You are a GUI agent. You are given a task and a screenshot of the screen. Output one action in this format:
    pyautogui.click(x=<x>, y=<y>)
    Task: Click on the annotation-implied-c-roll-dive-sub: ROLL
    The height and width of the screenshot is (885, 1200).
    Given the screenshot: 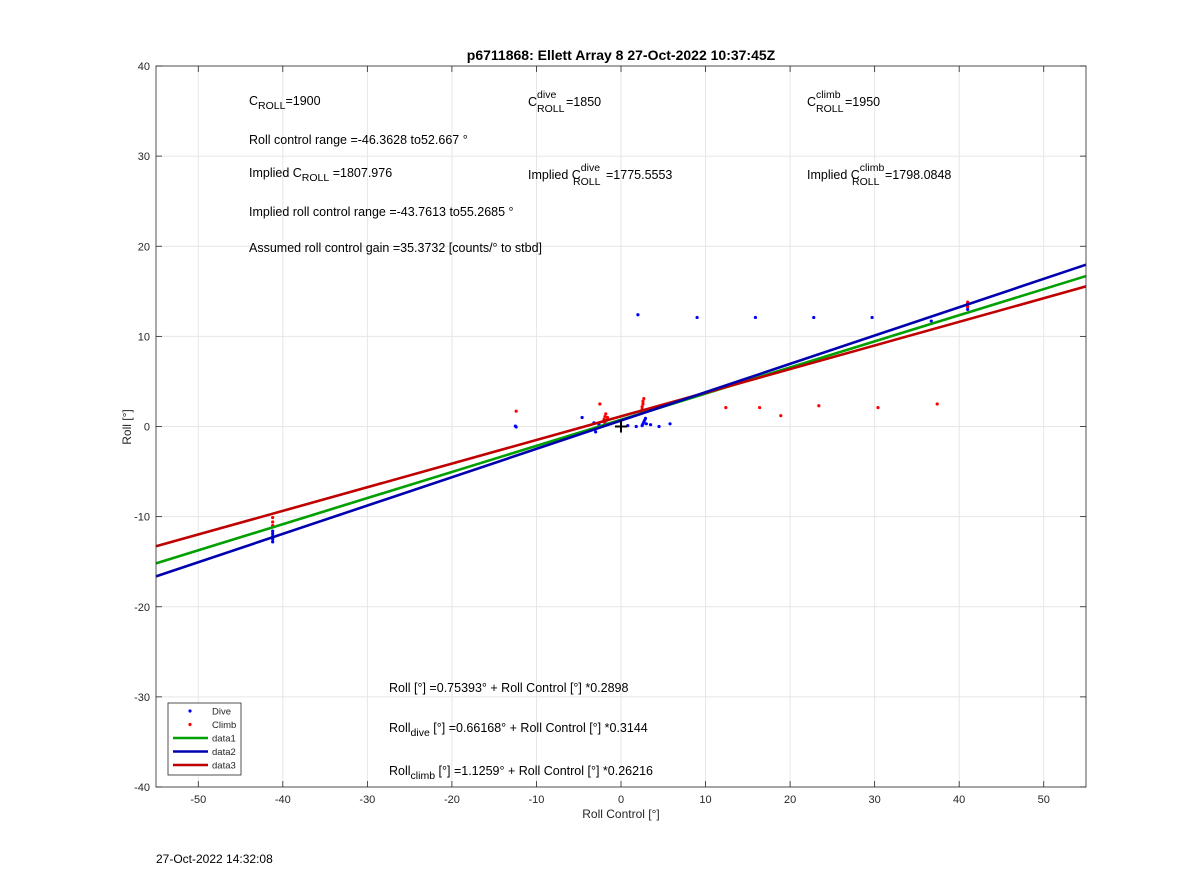 What is the action you would take?
    pyautogui.click(x=587, y=182)
    